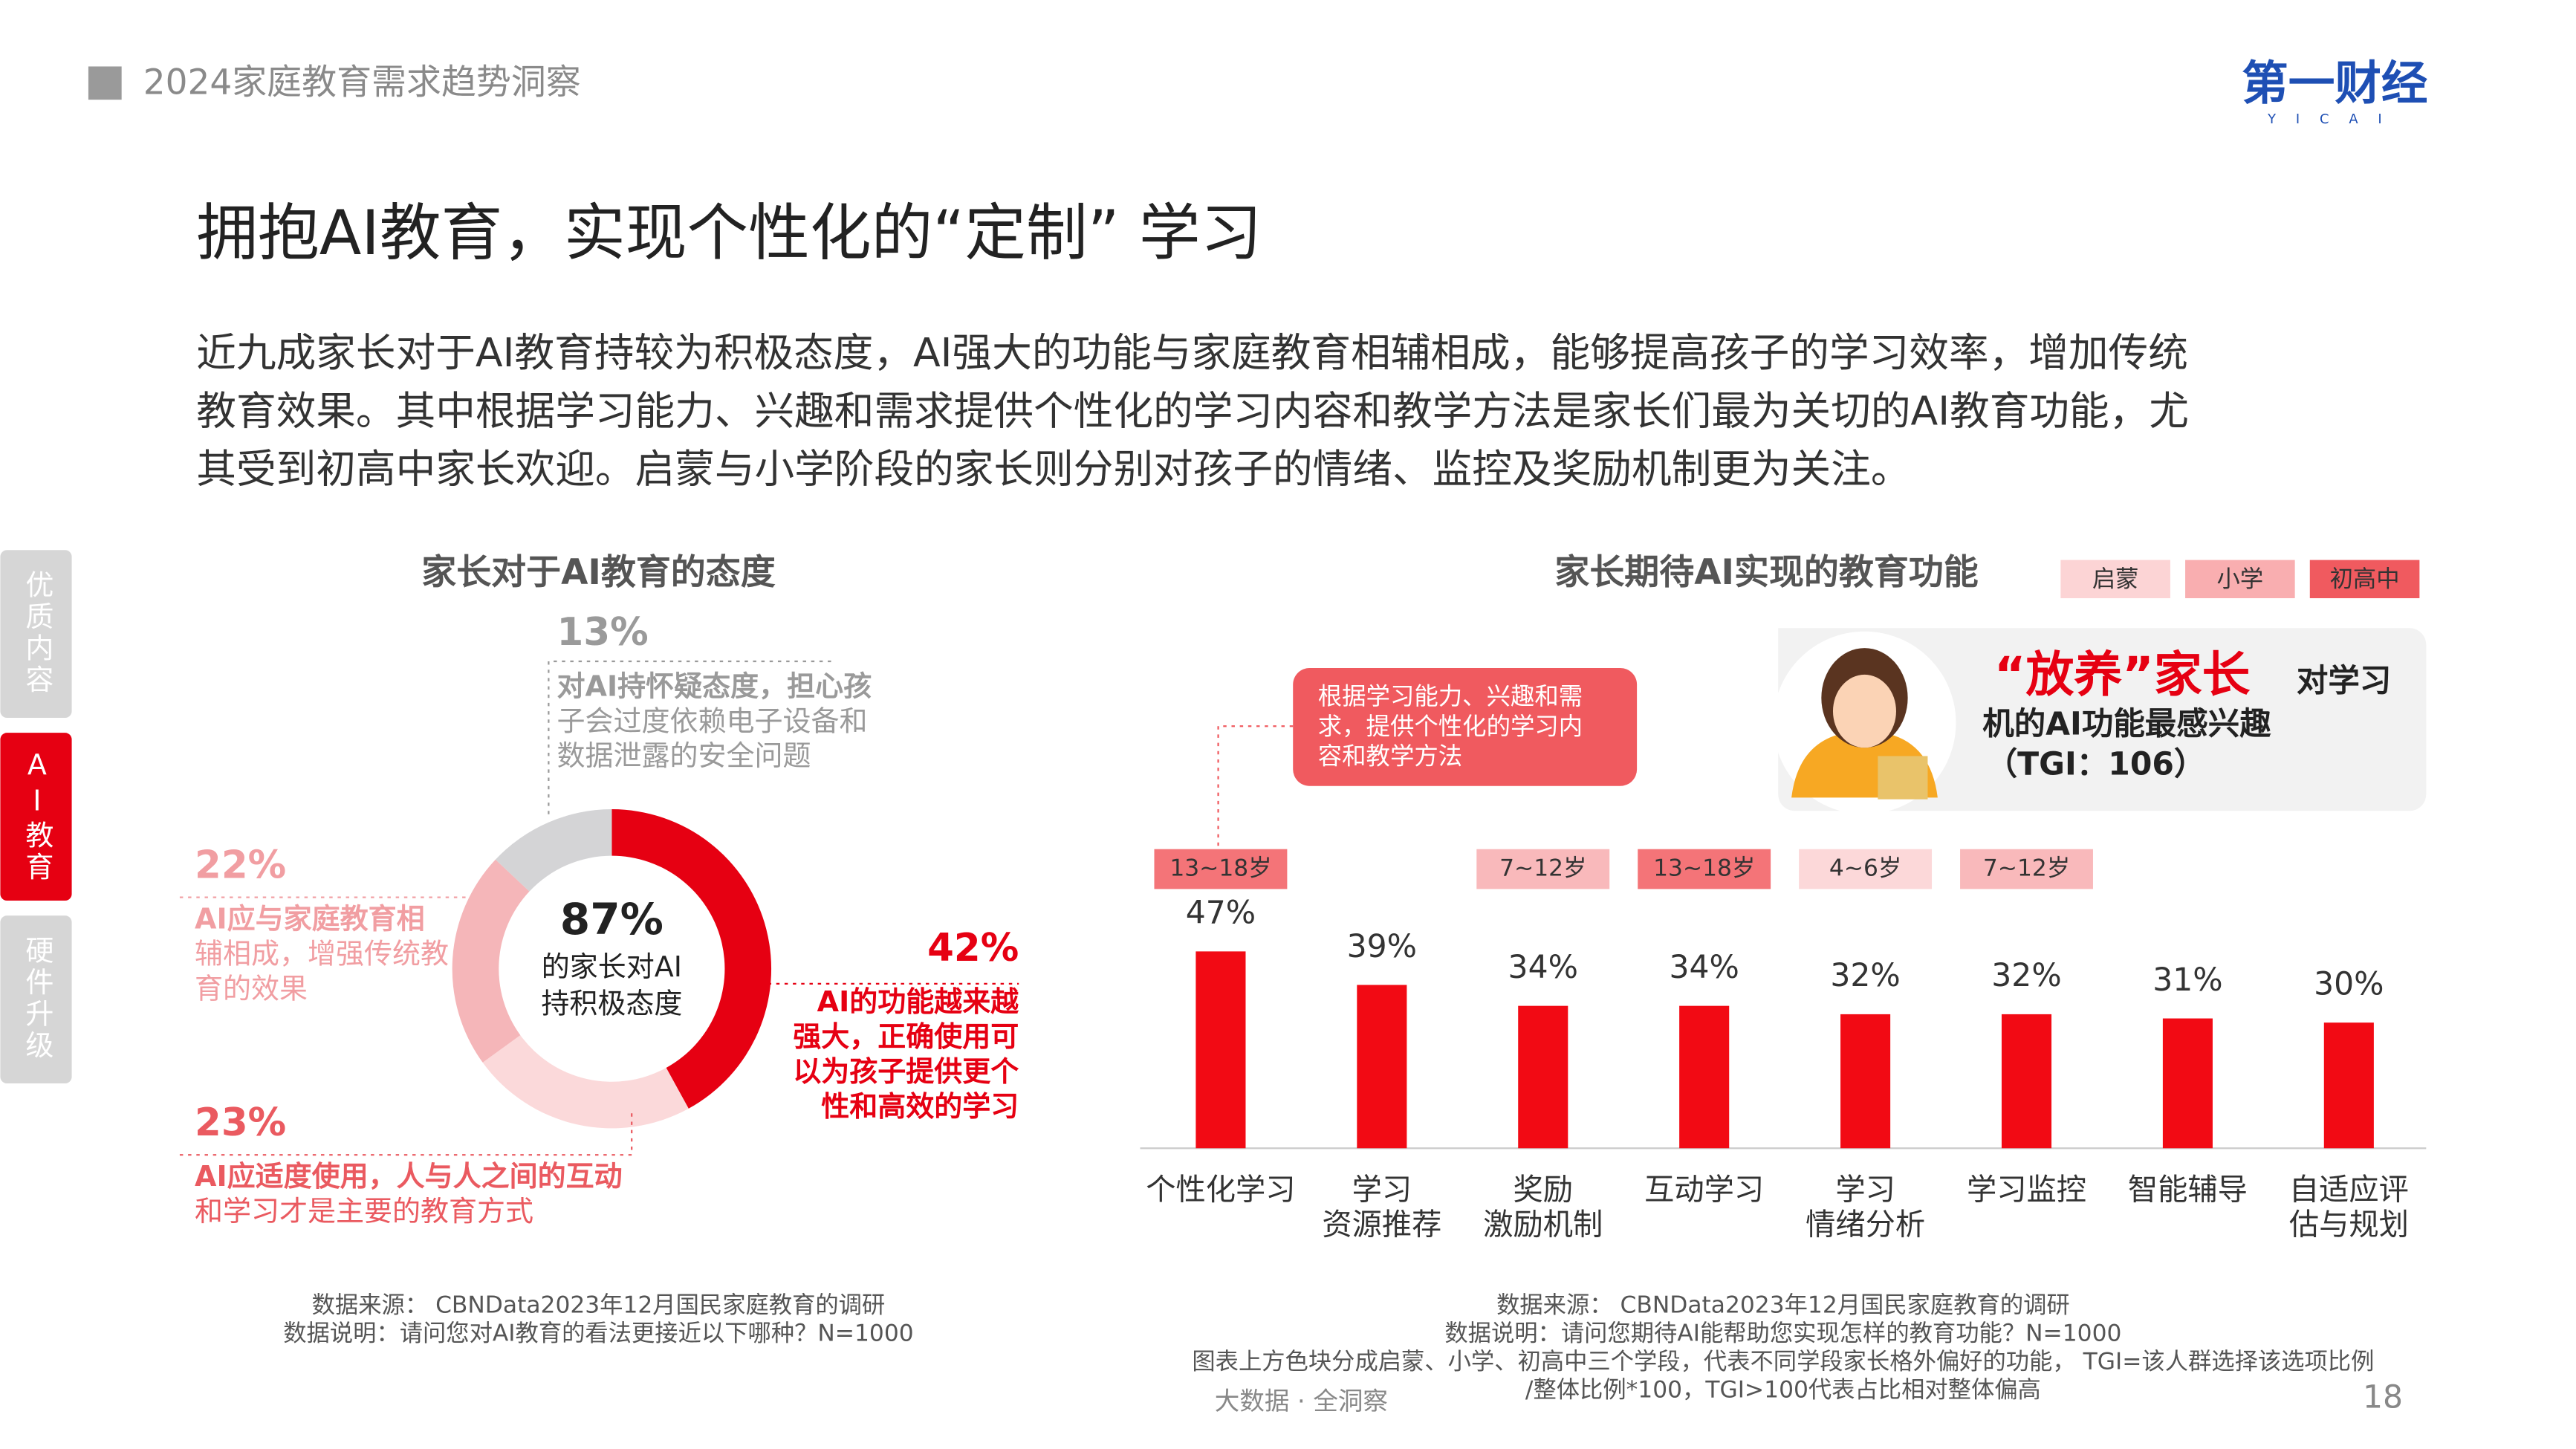 The height and width of the screenshot is (1449, 2576). Describe the element at coordinates (2334, 83) in the screenshot. I see `logo: 第一财经` at that location.